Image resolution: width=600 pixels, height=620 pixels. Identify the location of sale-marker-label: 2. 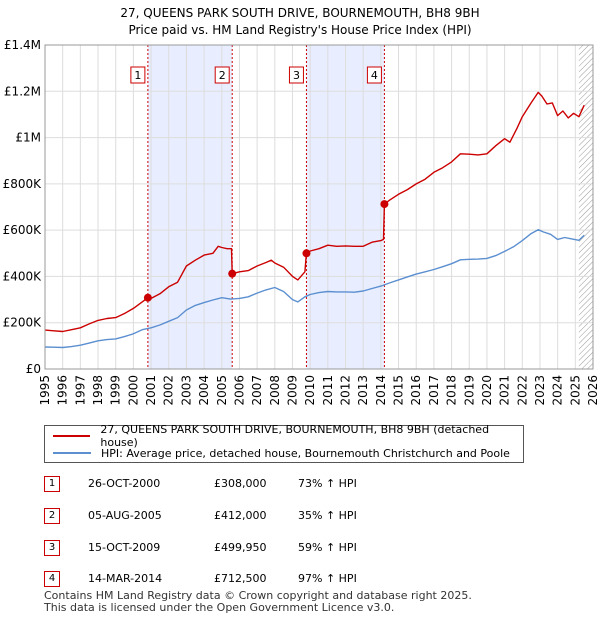
(222, 75).